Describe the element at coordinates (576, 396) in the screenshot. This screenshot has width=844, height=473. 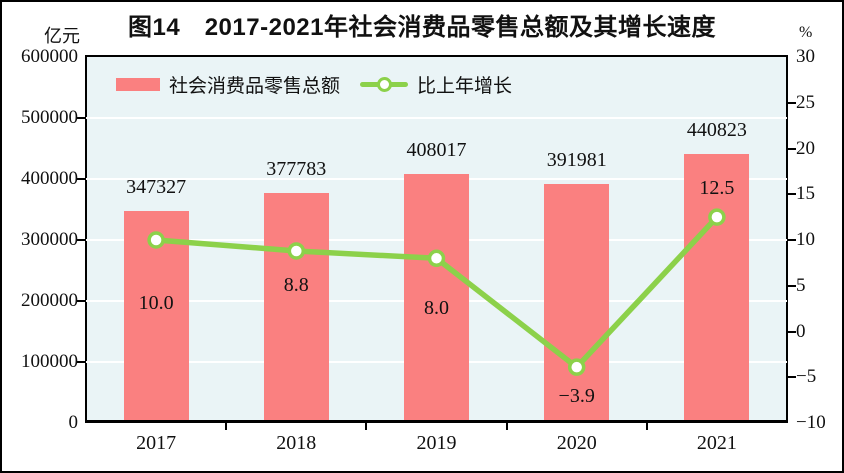
I see `line-value-label: −3.9` at that location.